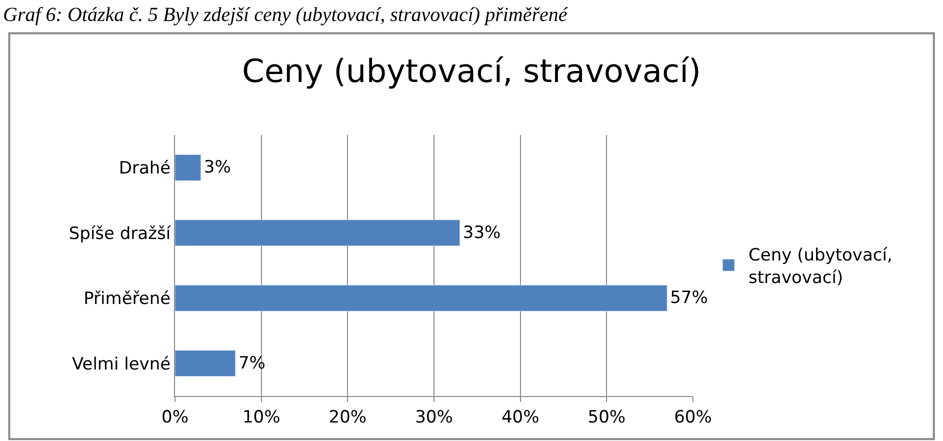  What do you see at coordinates (693, 417) in the screenshot?
I see `x-tick-label: 60%` at bounding box center [693, 417].